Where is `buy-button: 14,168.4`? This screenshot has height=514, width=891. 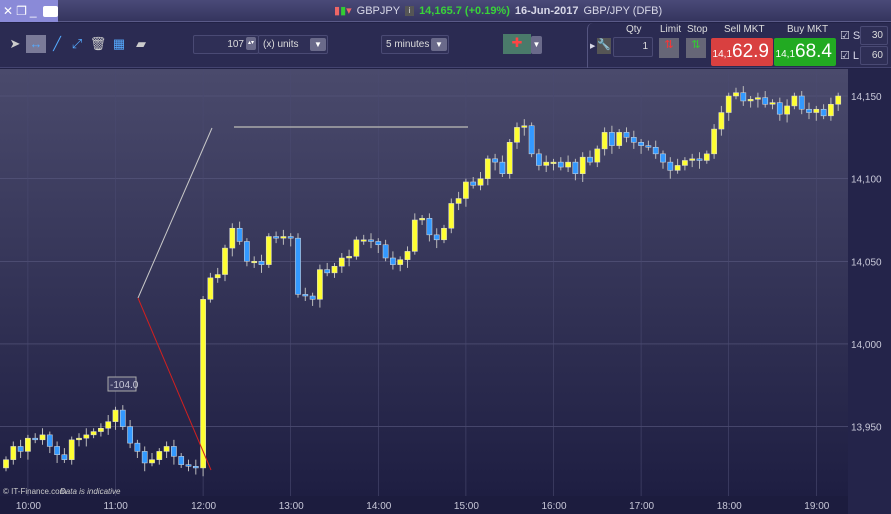 buy-button: 14,168.4 is located at coordinates (805, 52).